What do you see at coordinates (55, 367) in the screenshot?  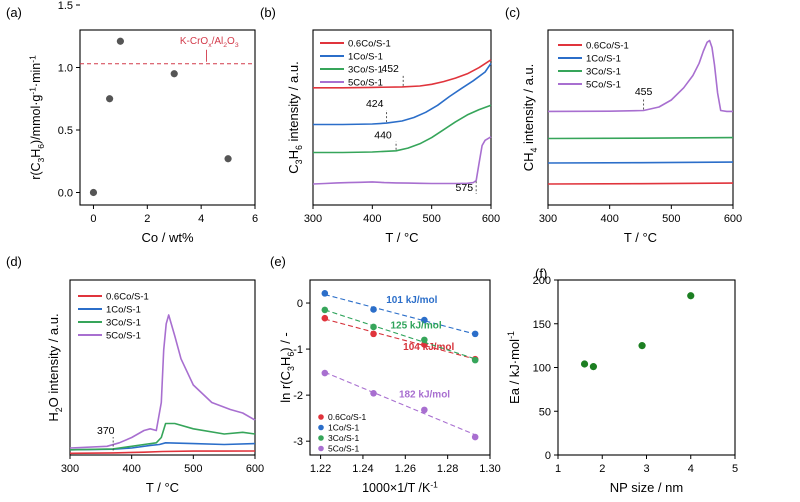 I see `y-axis-label: H2O intensity / a.u.` at bounding box center [55, 367].